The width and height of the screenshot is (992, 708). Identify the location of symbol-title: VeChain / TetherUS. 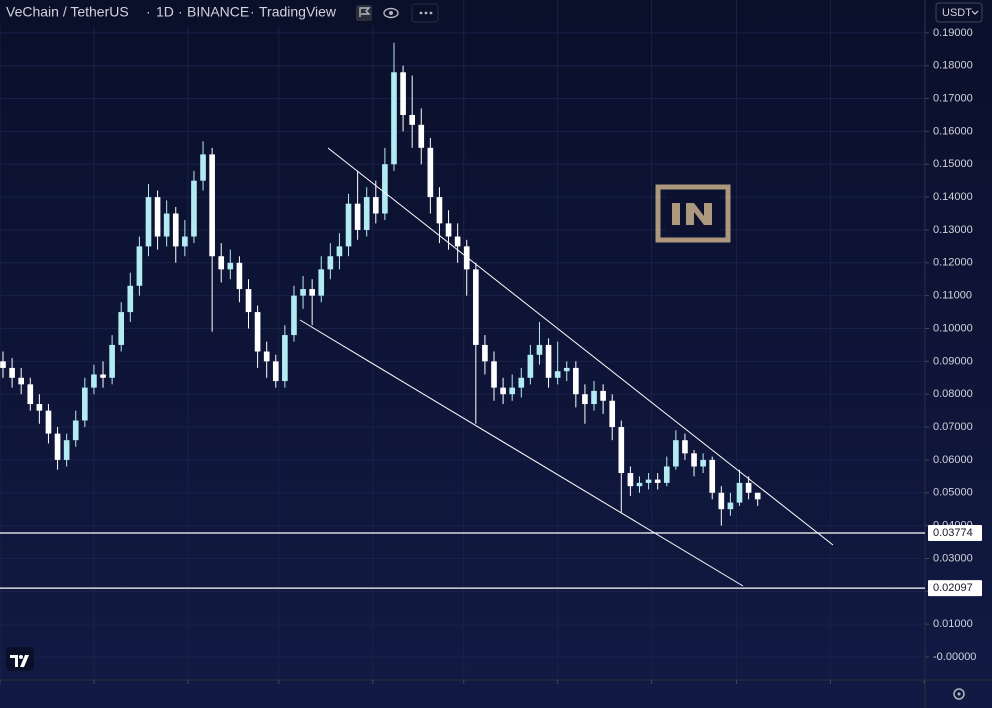
(67, 12).